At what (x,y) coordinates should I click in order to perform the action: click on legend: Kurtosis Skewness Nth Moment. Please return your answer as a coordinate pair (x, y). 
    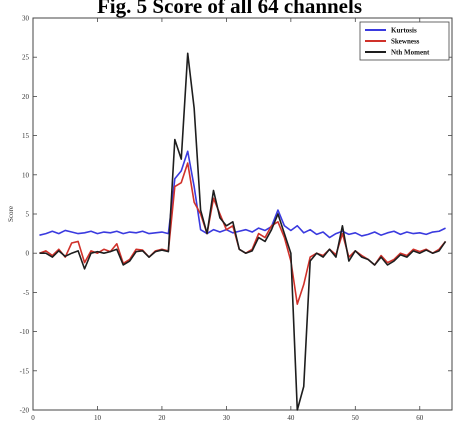
    Looking at the image, I should click on (404, 41).